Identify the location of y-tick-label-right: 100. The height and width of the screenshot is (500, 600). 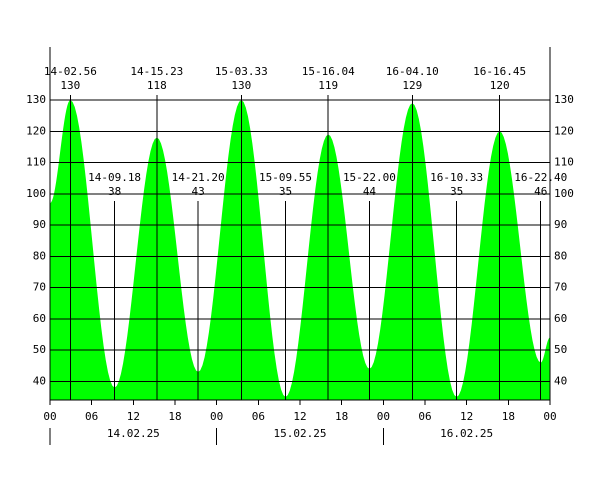
(564, 193).